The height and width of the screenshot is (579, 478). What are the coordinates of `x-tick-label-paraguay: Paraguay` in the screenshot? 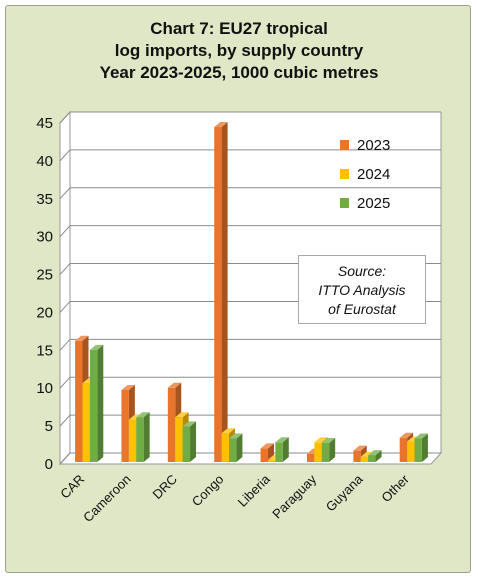 It's located at (294, 496).